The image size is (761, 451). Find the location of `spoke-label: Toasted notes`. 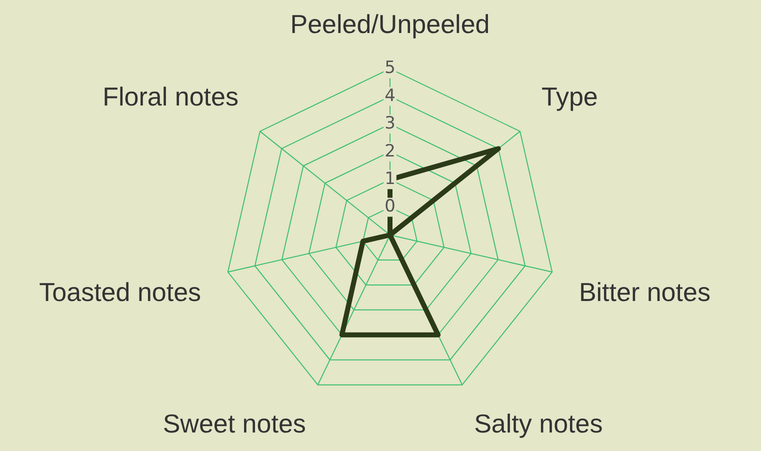

spoke-label: Toasted notes is located at coordinates (120, 291).